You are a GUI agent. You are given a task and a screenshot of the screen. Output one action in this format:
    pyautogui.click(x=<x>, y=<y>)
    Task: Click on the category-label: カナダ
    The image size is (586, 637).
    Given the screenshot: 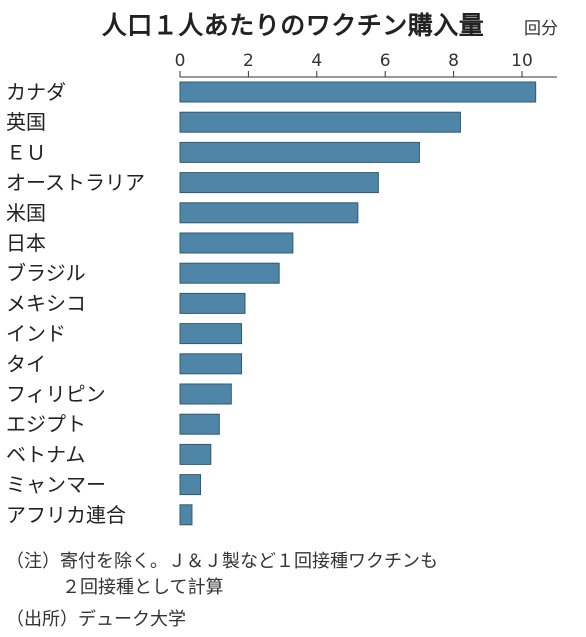 What is the action you would take?
    pyautogui.click(x=36, y=92)
    